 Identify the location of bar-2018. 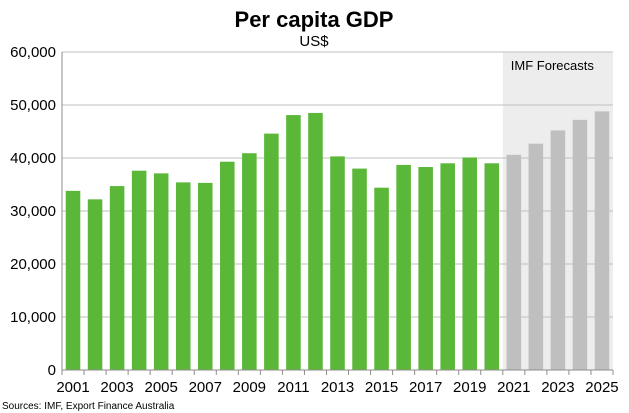
(447, 266).